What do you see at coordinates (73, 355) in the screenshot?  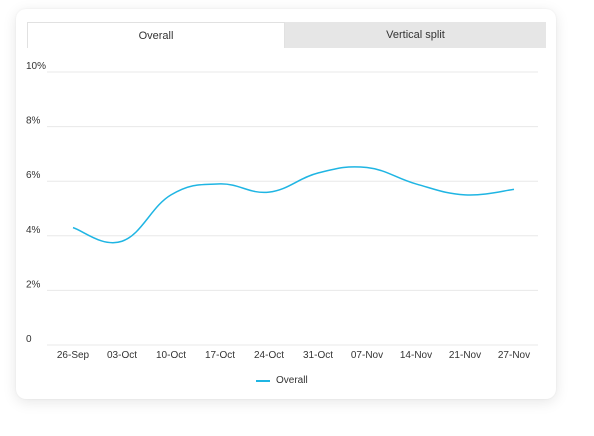 I see `x-tick-label: 26-Sep` at bounding box center [73, 355].